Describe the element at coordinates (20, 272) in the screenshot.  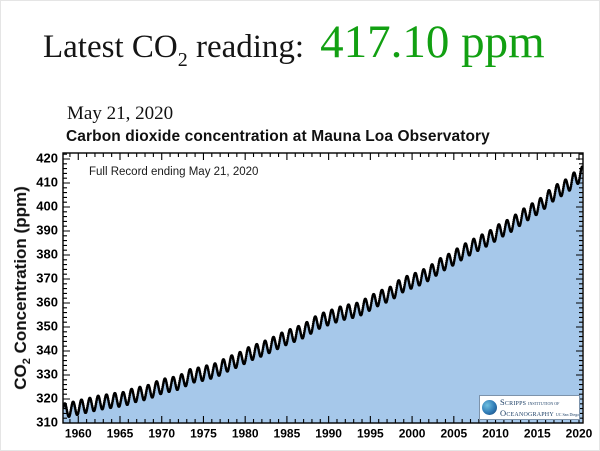
I see `y-axis-title-suffix: Concentration (ppm)` at that location.